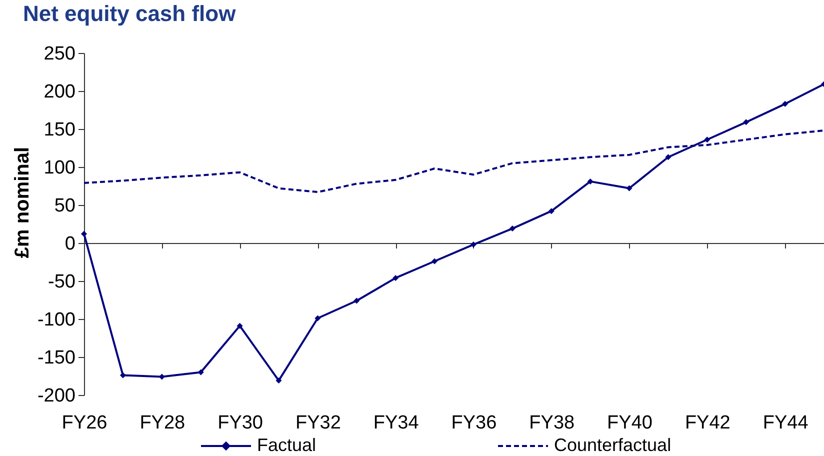 The image size is (824, 456). I want to click on legend-label: Factual, so click(286, 445).